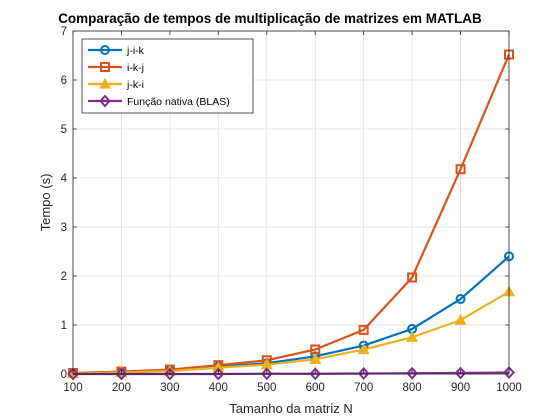 The image size is (560, 420). I want to click on legend-label: Função nativa (BLAS), so click(178, 102).